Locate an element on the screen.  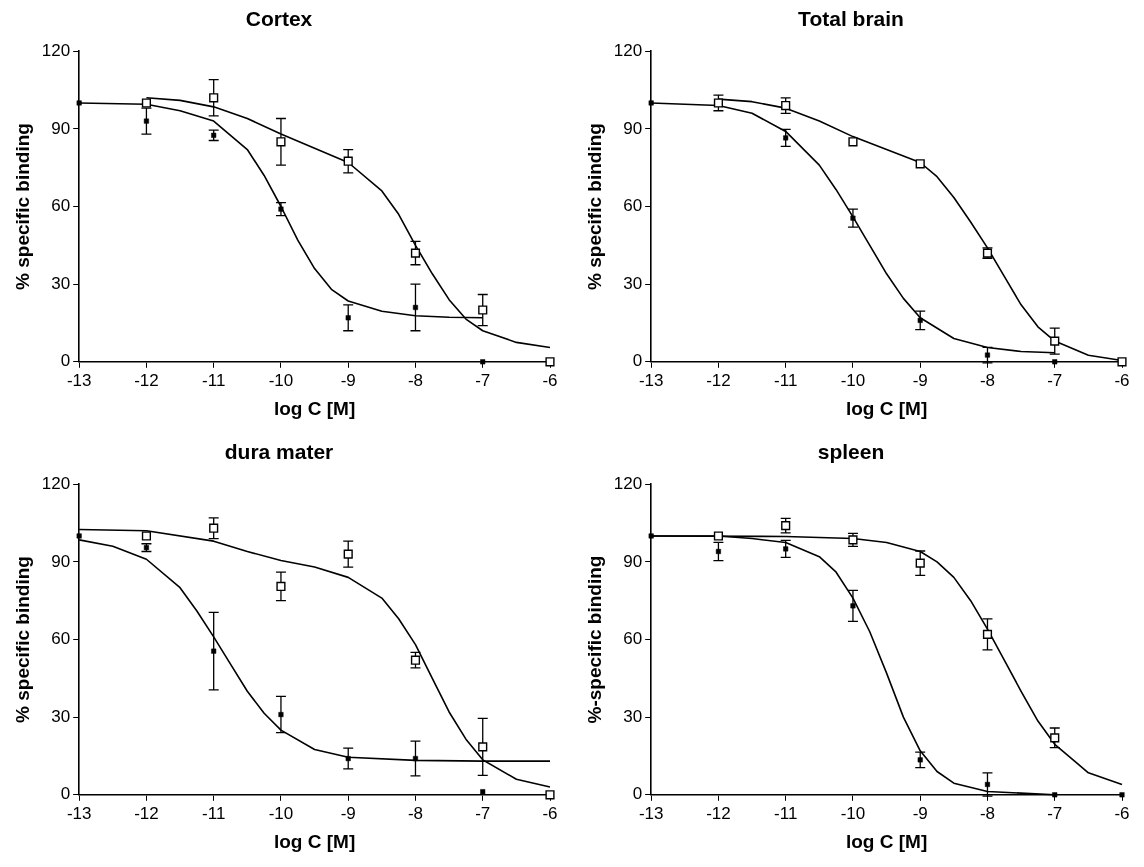
y-axis-title: %-specific binding is located at coordinates (594, 639).